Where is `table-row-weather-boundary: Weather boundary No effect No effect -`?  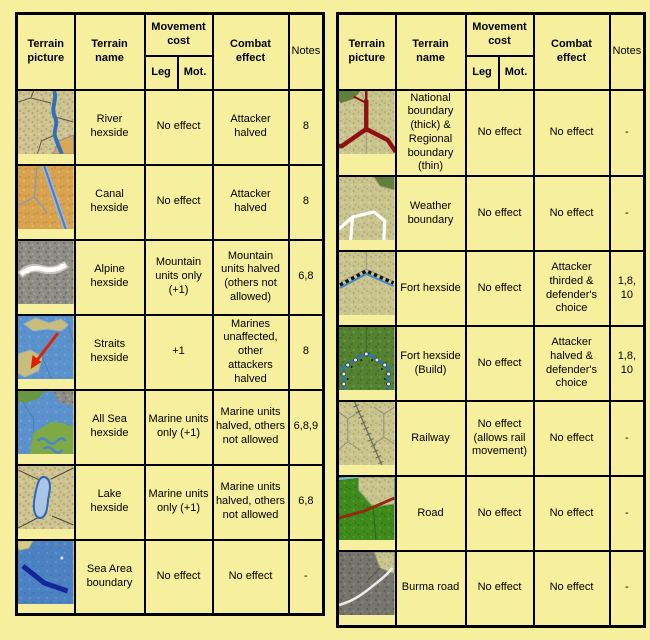 table-row-weather-boundary: Weather boundary No effect No effect - is located at coordinates (491, 213).